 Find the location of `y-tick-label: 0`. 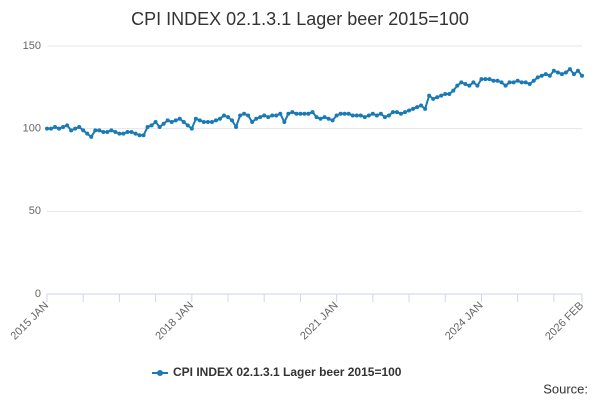

y-tick-label: 0 is located at coordinates (38, 294).